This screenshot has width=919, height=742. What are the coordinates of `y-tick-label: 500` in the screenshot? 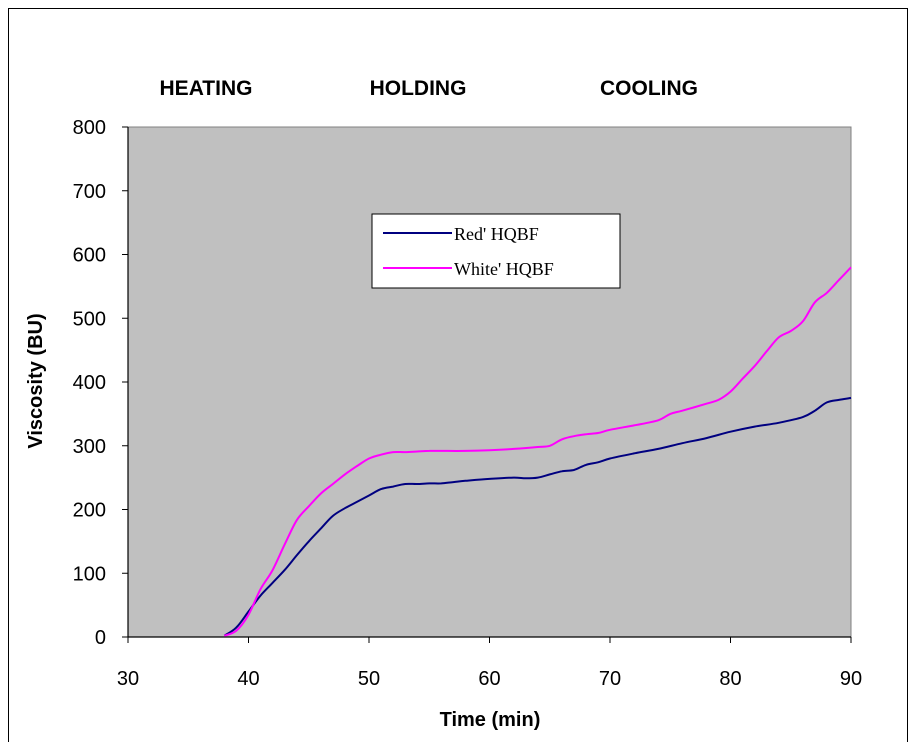 It's located at (89, 319).